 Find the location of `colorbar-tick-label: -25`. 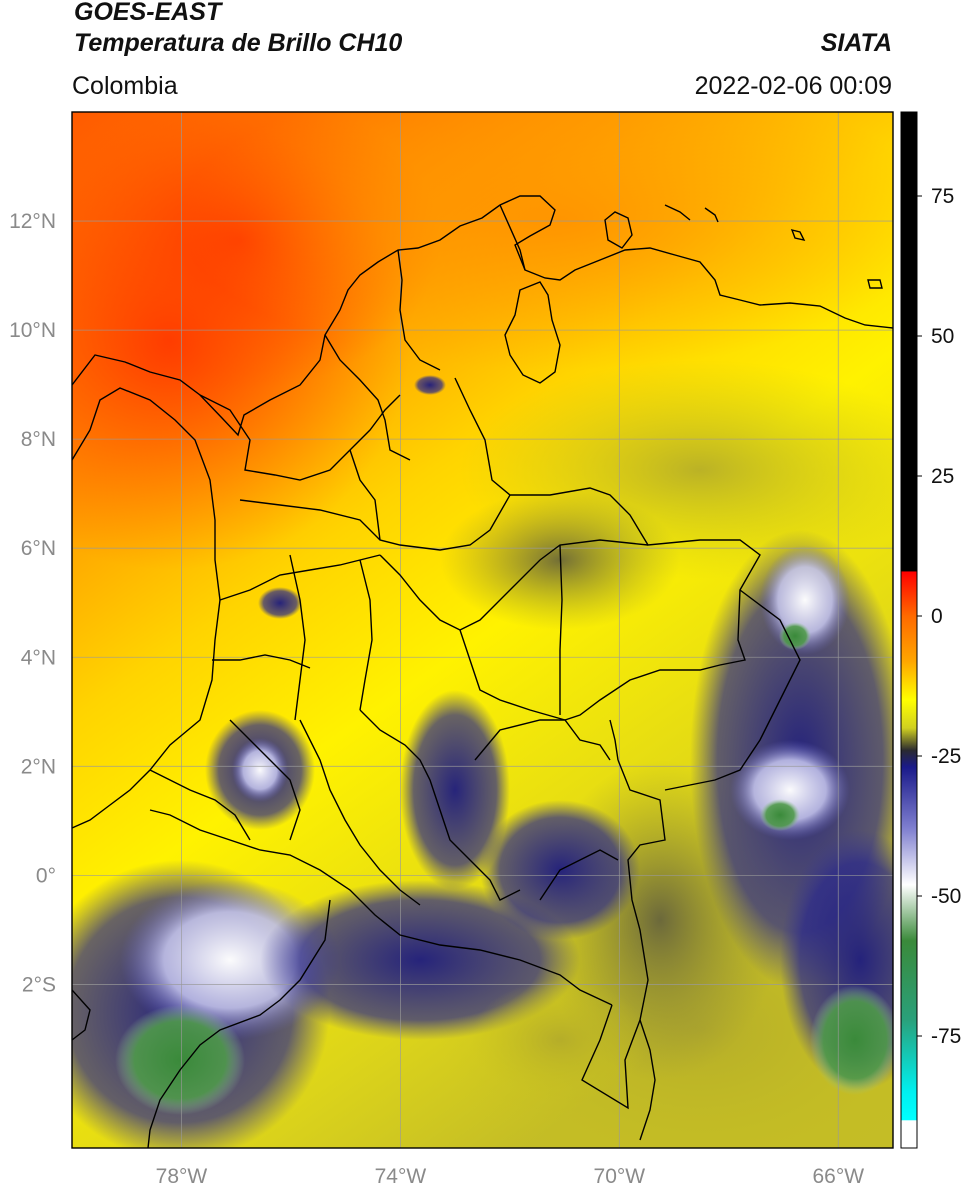

colorbar-tick-label: -25 is located at coordinates (946, 756).